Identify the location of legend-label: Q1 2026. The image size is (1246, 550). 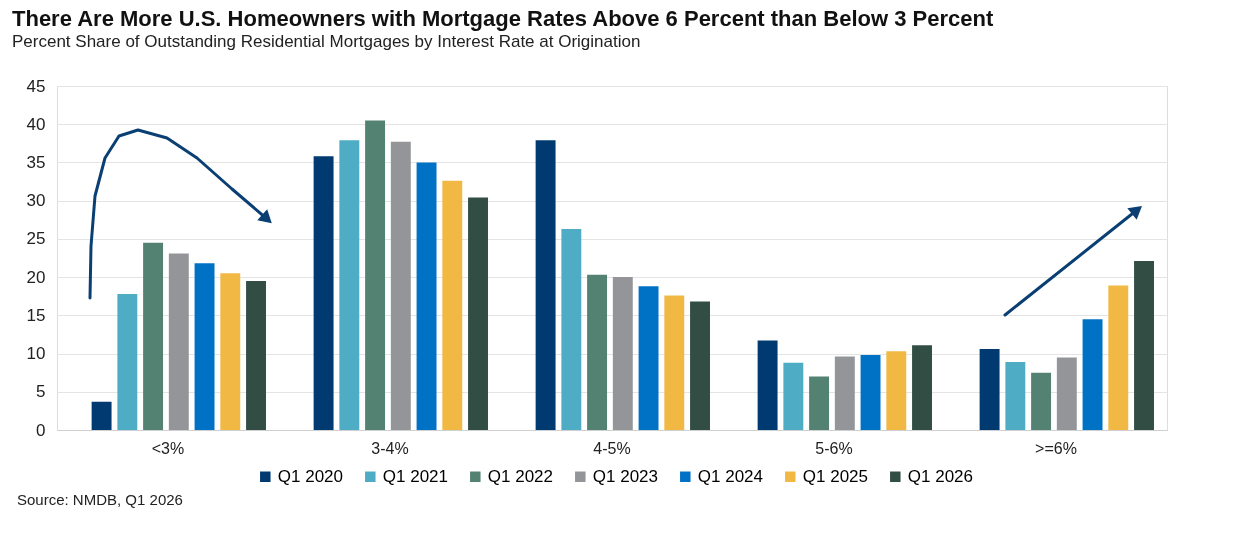
(940, 476).